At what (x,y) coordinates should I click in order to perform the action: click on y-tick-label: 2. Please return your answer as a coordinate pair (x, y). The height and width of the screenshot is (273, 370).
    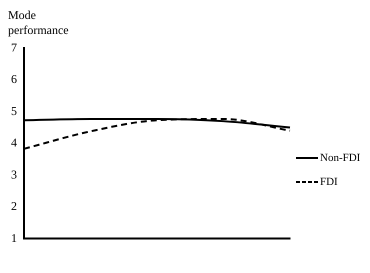
    Looking at the image, I should click on (14, 206).